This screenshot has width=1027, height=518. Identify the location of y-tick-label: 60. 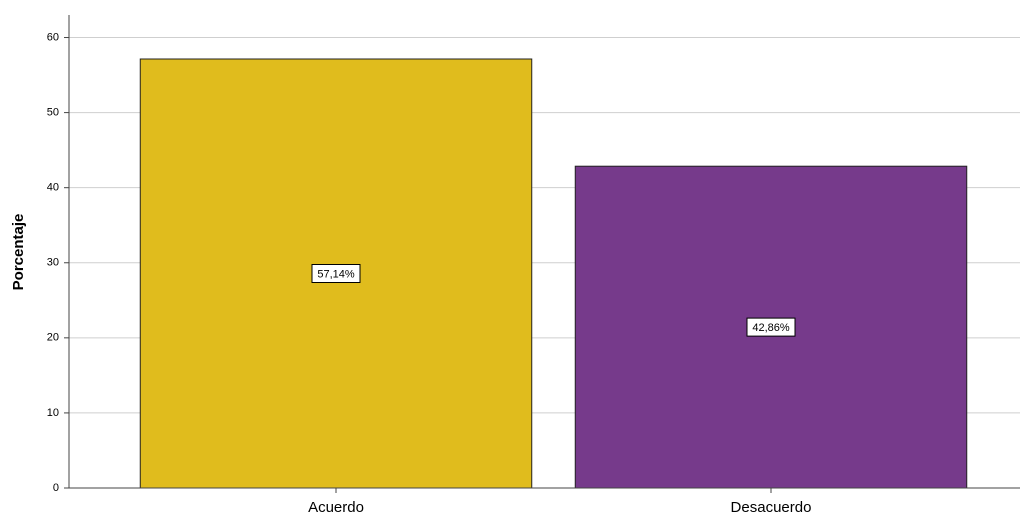
(53, 37).